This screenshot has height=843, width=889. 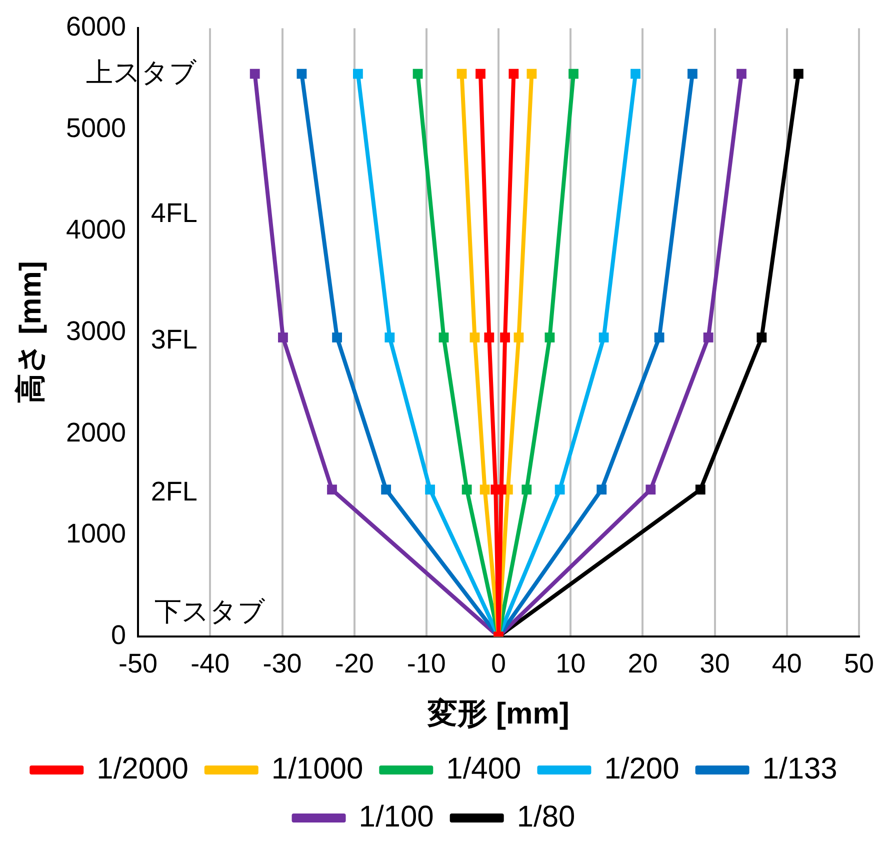 I want to click on x-tick-label: 50, so click(x=859, y=663).